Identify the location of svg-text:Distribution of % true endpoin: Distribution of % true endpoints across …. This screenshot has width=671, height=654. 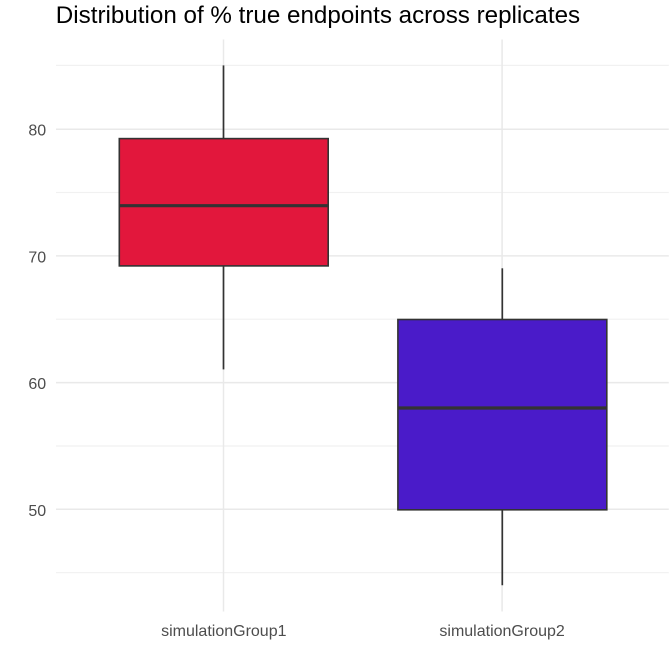
(318, 15).